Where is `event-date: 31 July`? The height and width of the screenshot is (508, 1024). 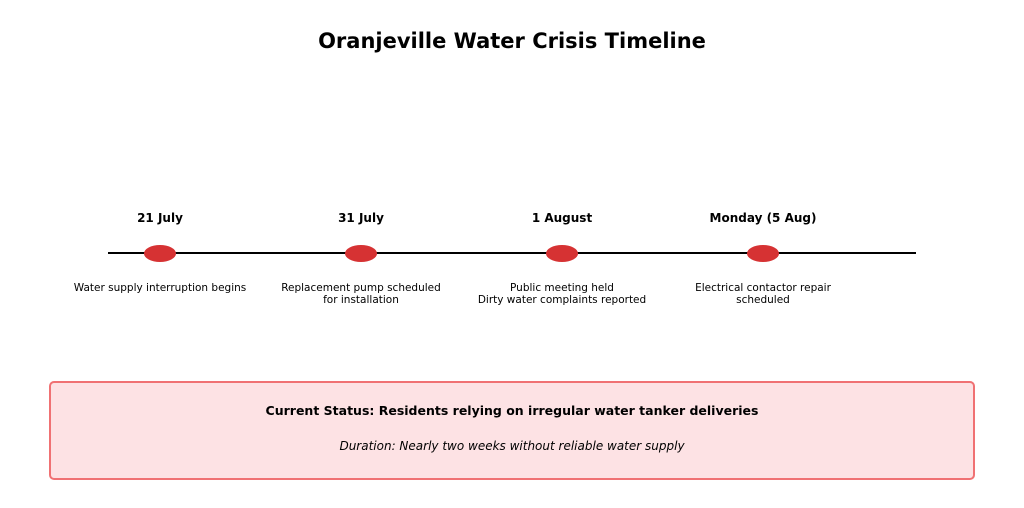 event-date: 31 July is located at coordinates (361, 218).